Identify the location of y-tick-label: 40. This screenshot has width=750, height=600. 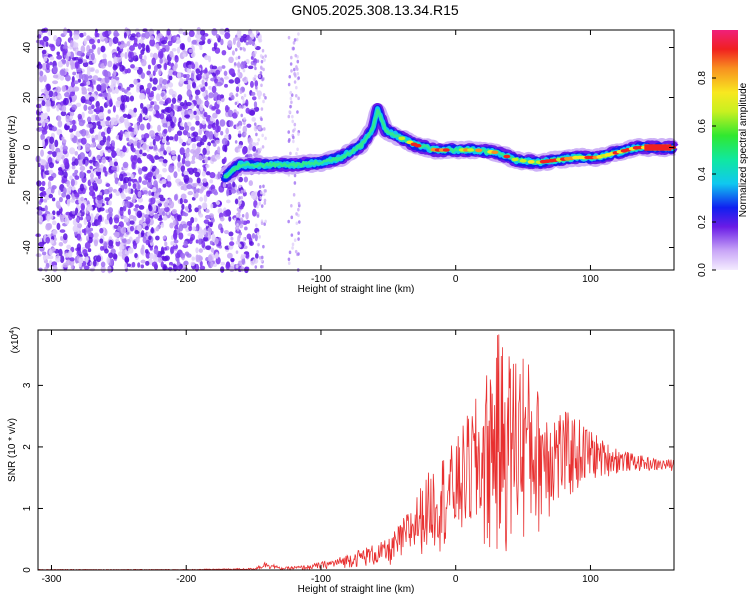
(27, 48).